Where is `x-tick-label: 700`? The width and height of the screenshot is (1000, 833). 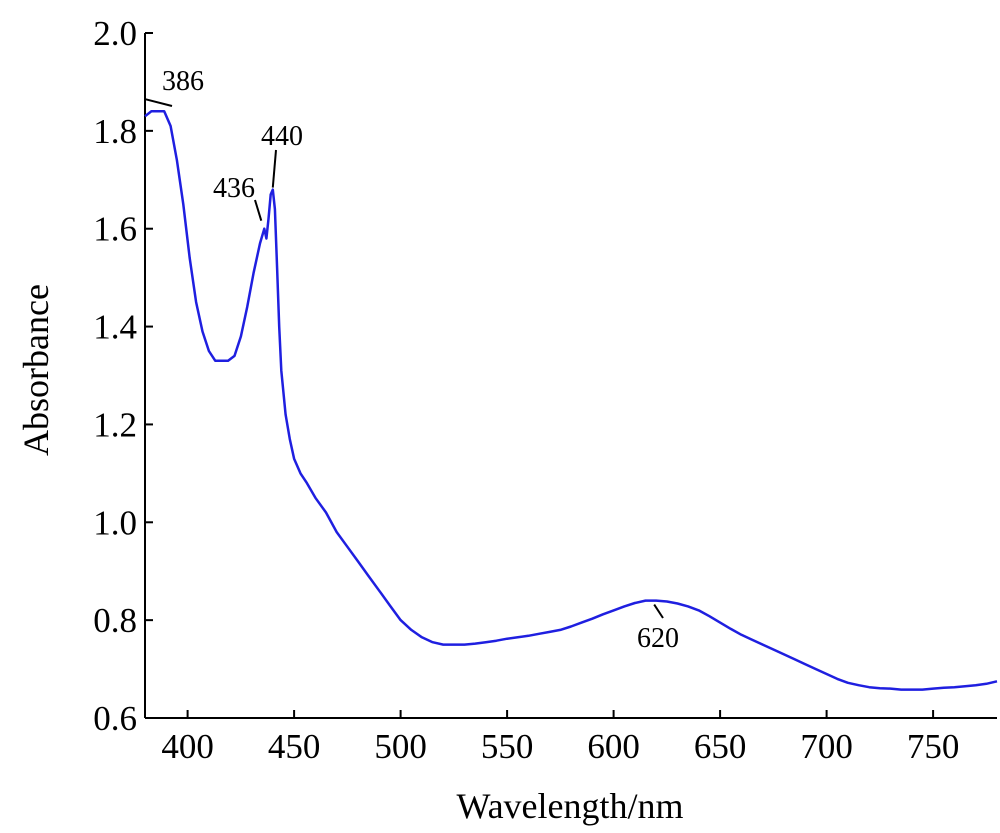 x-tick-label: 700 is located at coordinates (826, 746).